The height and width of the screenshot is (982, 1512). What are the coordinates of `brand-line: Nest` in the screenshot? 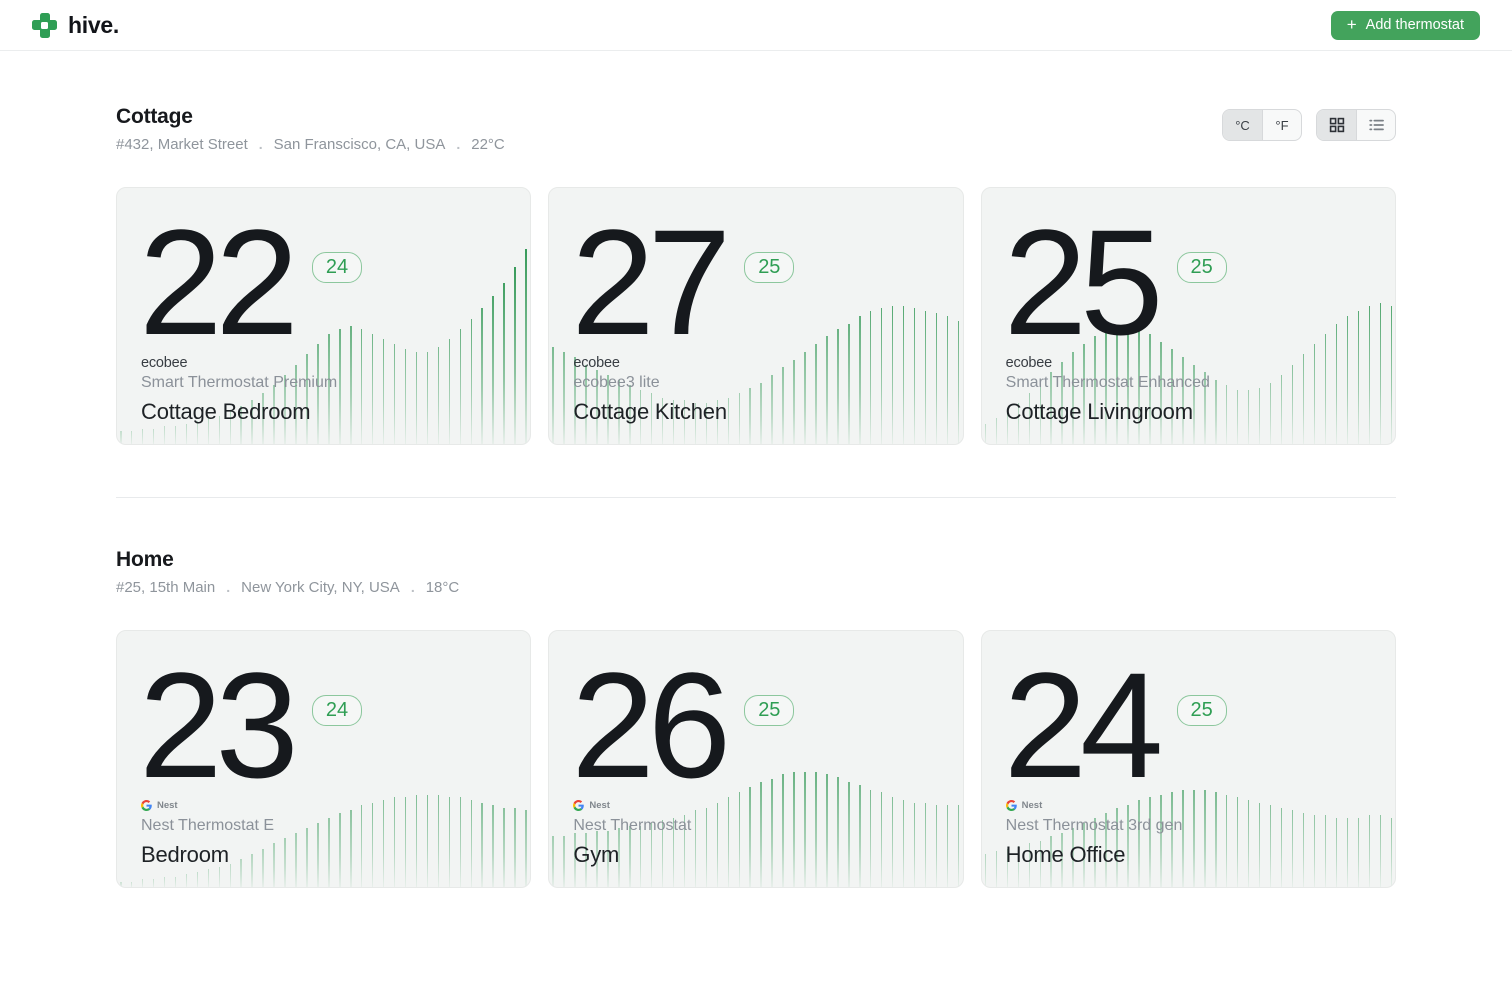 It's located at (1094, 805).